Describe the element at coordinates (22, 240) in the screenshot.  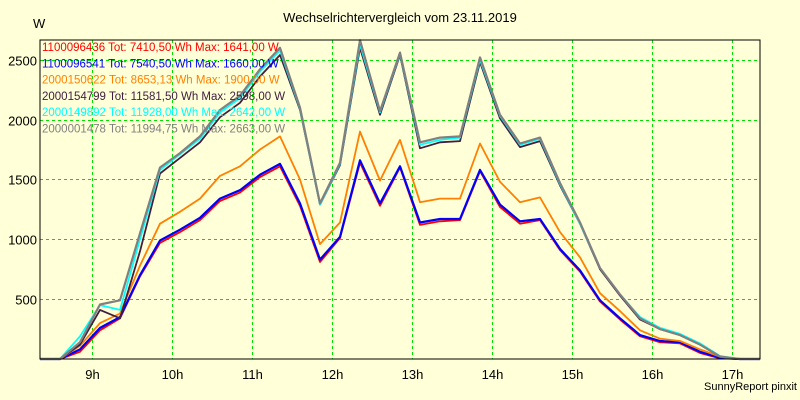
I see `y-tick-label: 1000` at that location.